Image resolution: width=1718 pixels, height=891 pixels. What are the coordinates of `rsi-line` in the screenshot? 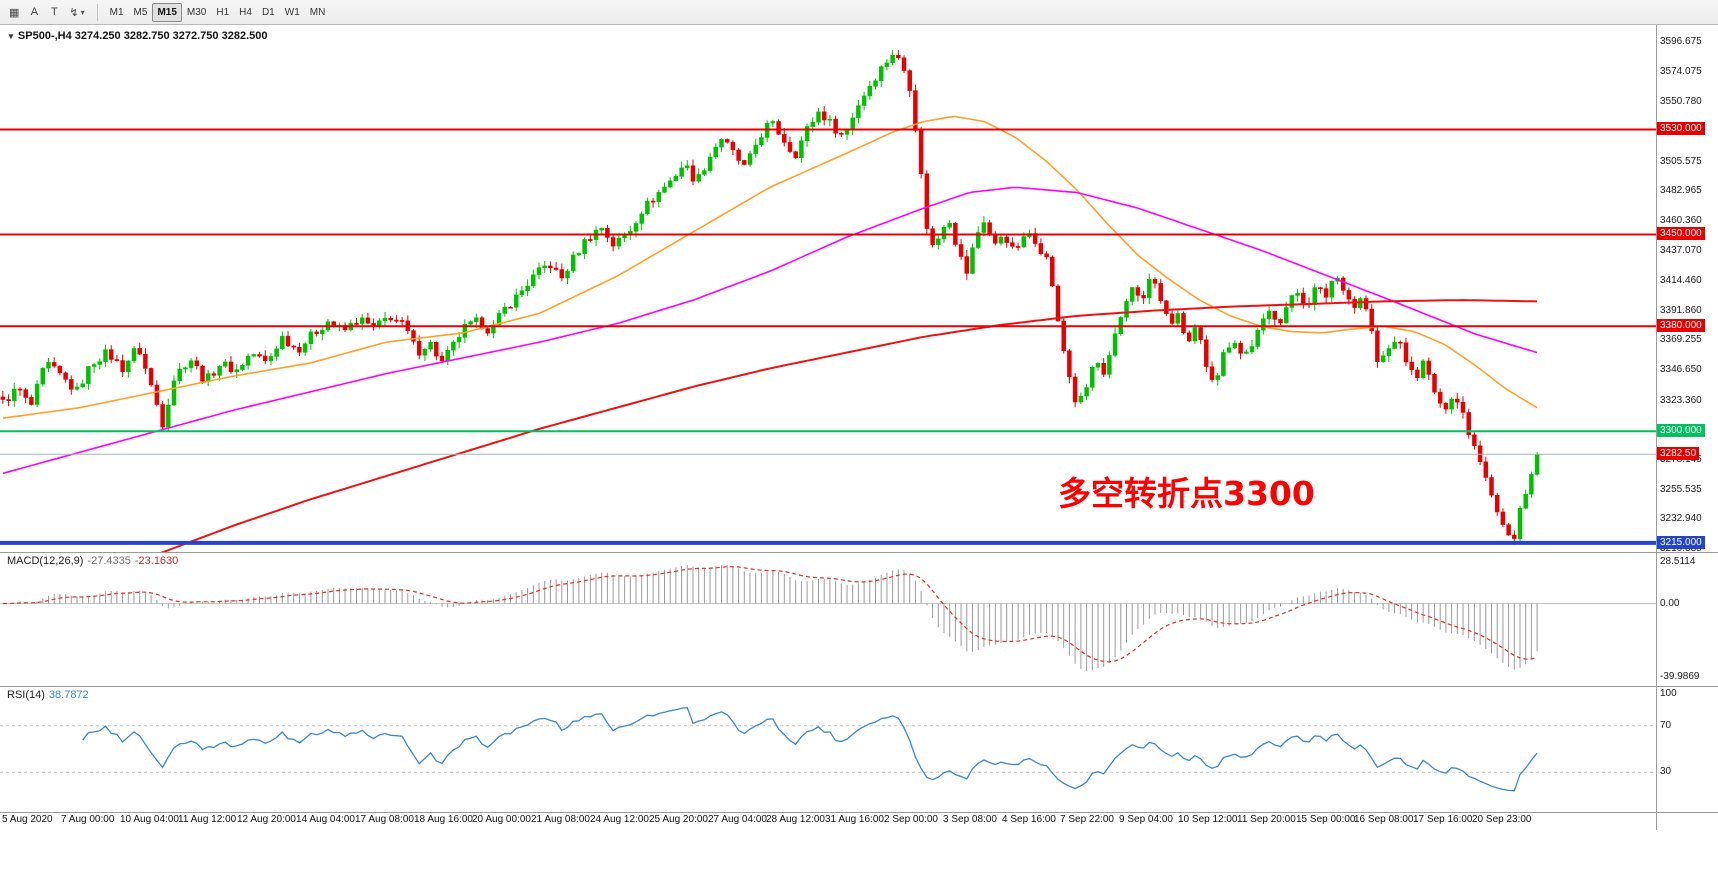 It's located at (810, 749).